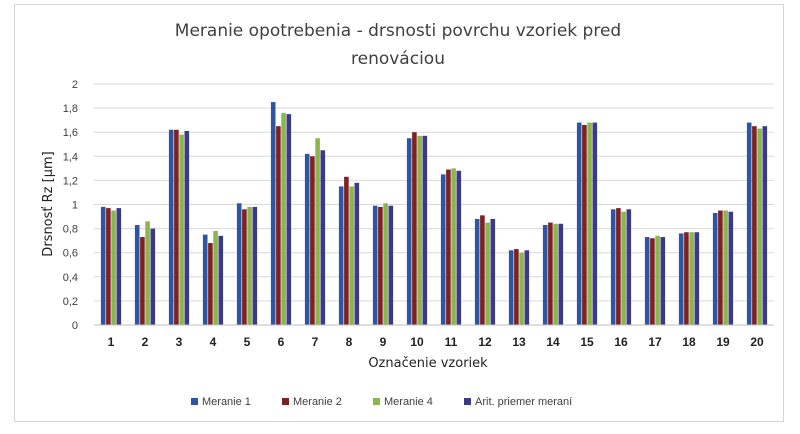 This screenshot has height=434, width=800. What do you see at coordinates (621, 342) in the screenshot?
I see `x-tick-label: 16` at bounding box center [621, 342].